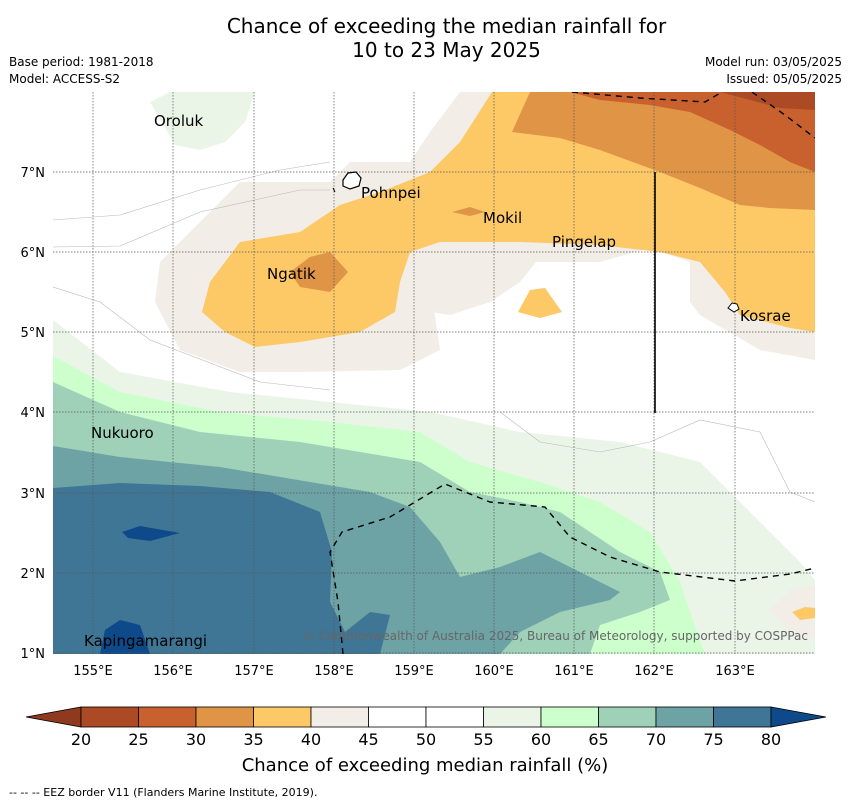 This screenshot has width=850, height=804. What do you see at coordinates (33, 173) in the screenshot?
I see `lat-tick-7: 7°N` at bounding box center [33, 173].